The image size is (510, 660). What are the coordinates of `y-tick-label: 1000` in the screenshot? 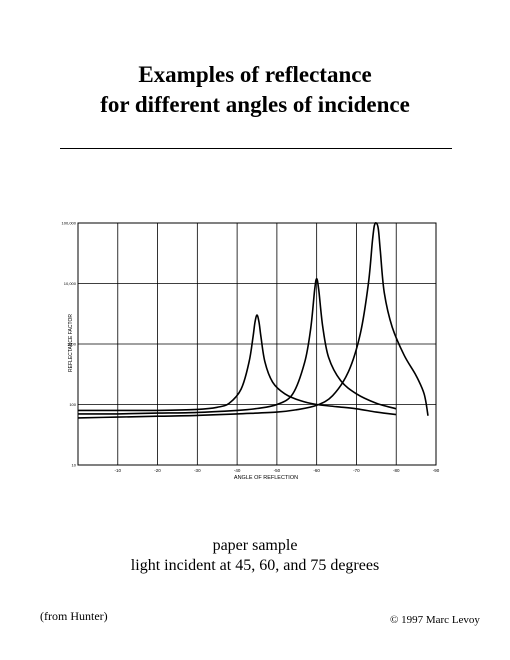 It's located at (72, 344).